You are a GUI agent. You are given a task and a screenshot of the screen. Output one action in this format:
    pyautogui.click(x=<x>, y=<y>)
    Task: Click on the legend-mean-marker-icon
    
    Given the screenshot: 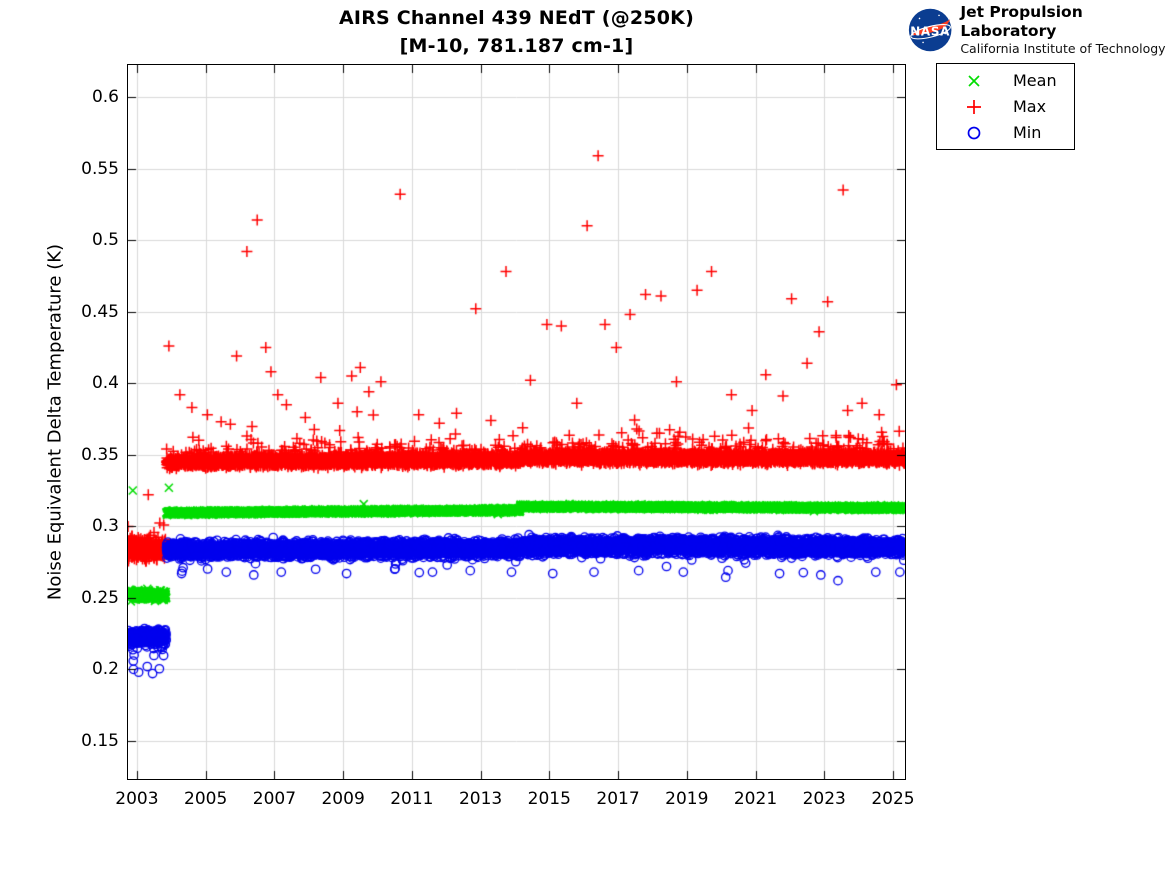 What is the action you would take?
    pyautogui.click(x=974, y=80)
    